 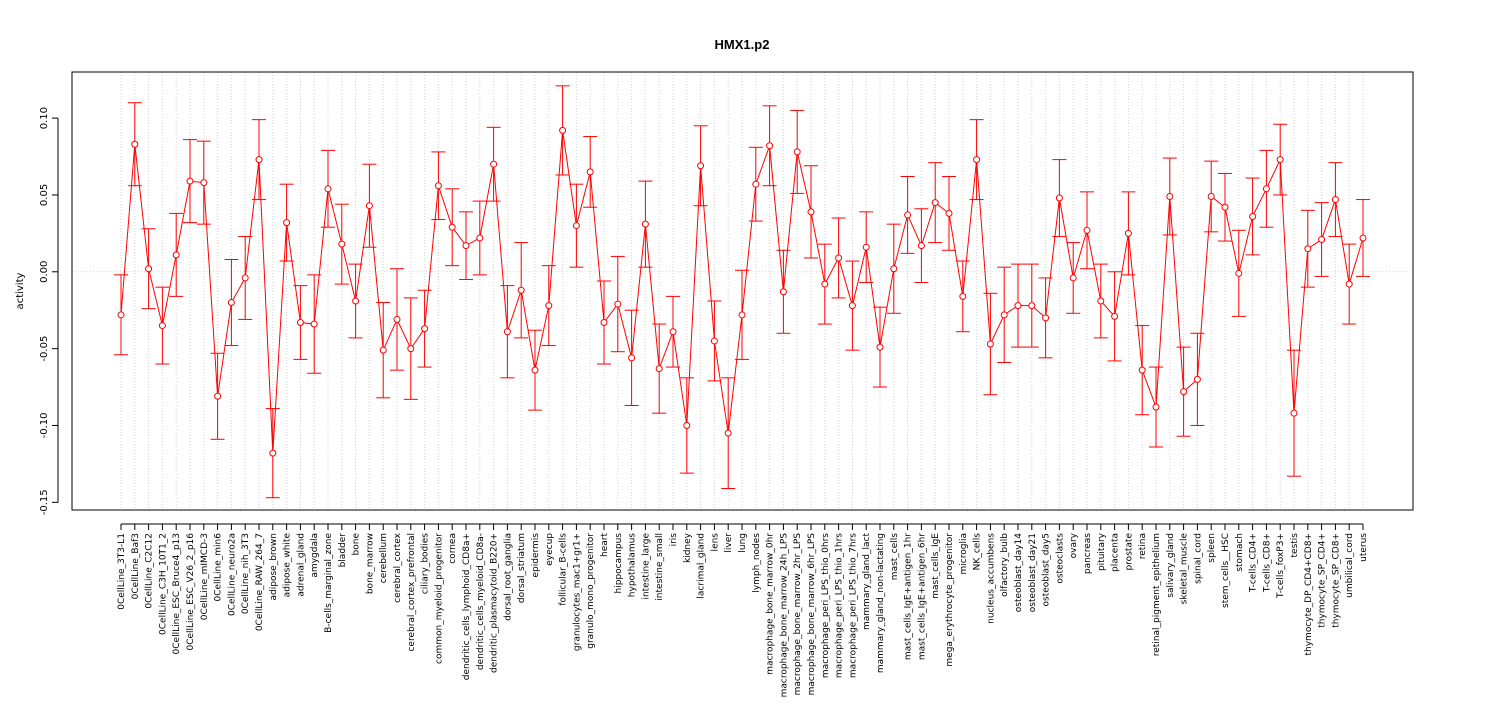 What do you see at coordinates (1212, 548) in the screenshot?
I see `x-tick-label: spleen` at bounding box center [1212, 548].